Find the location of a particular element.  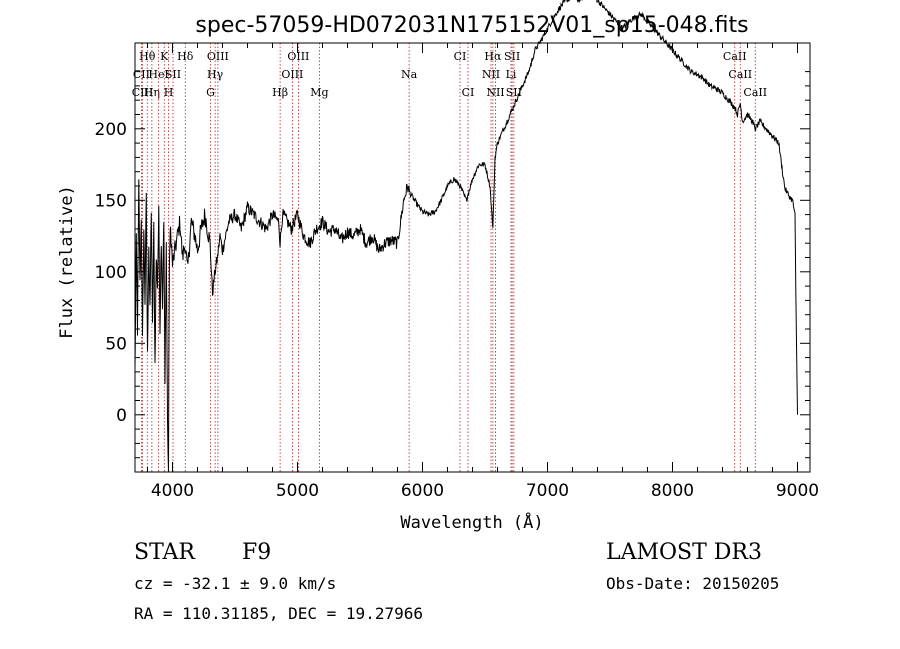

object-subclass: F9 is located at coordinates (257, 552).